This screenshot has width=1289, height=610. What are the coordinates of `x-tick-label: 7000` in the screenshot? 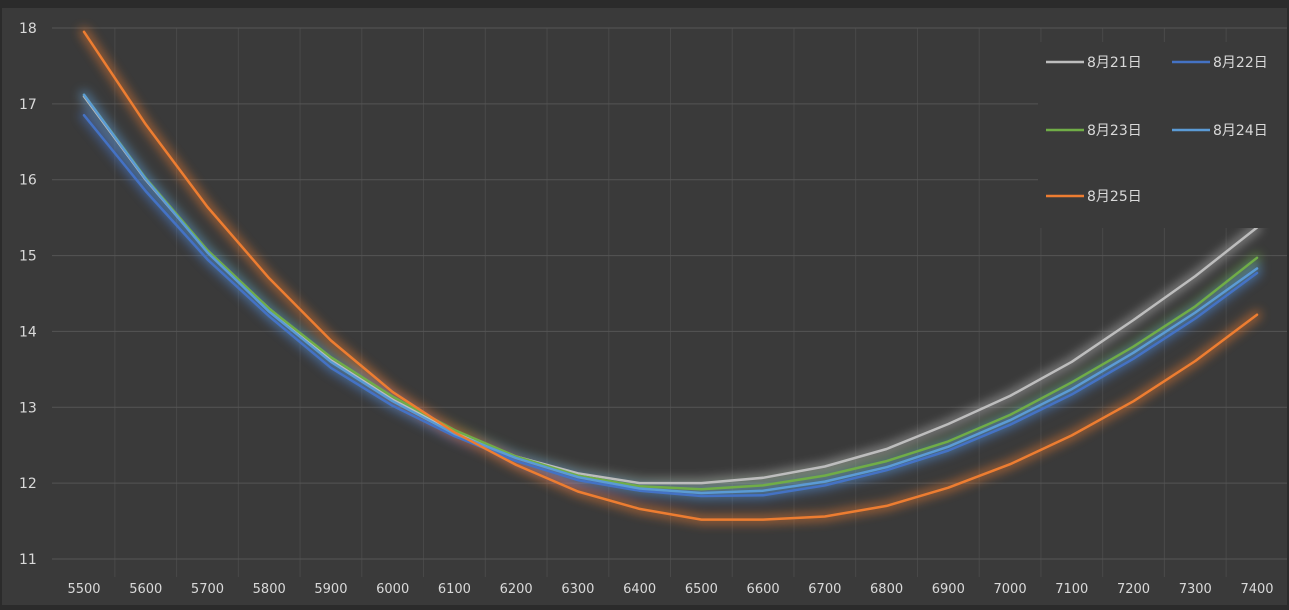 It's located at (1010, 589).